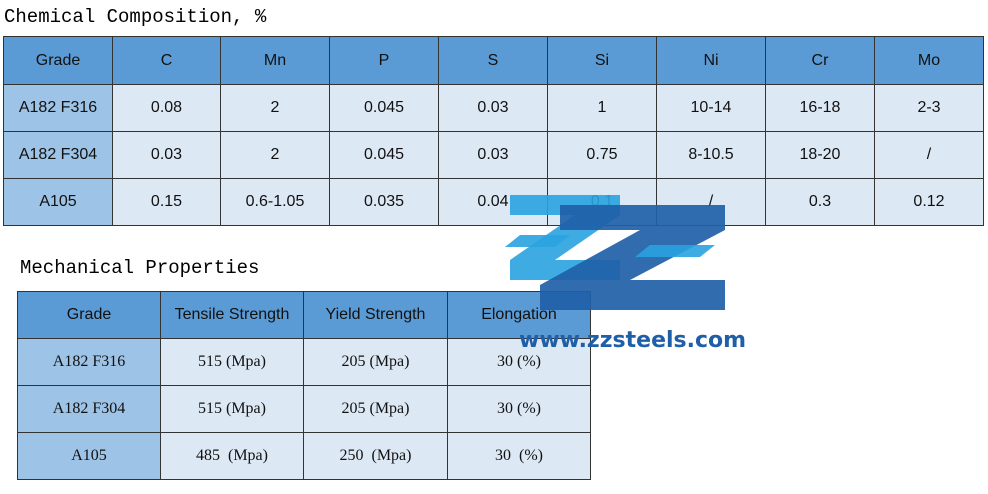 This screenshot has height=494, width=988. Describe the element at coordinates (232, 315) in the screenshot. I see `header-cell: Tensile Strength` at that location.